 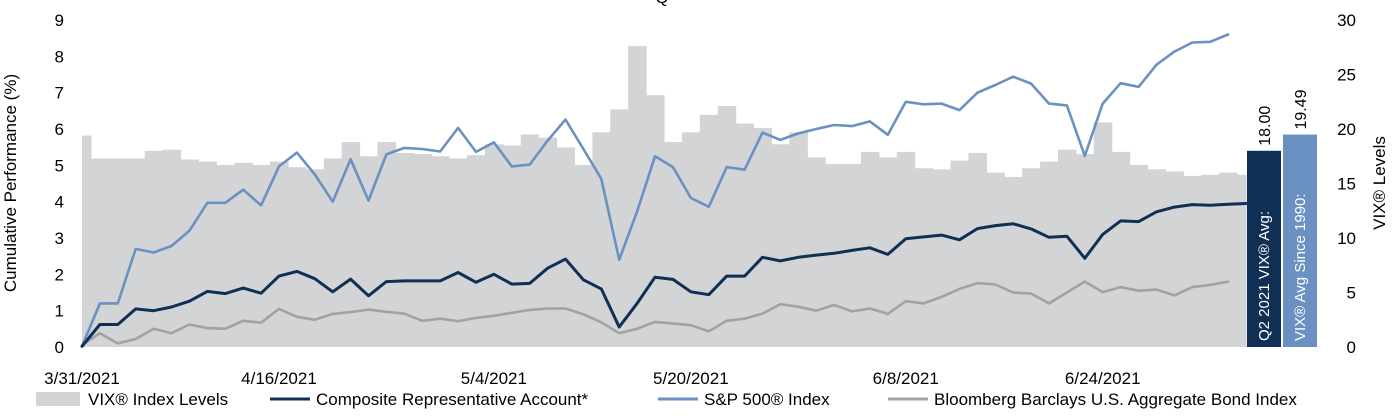 I want to click on legend-vix-swatch, so click(x=58, y=399).